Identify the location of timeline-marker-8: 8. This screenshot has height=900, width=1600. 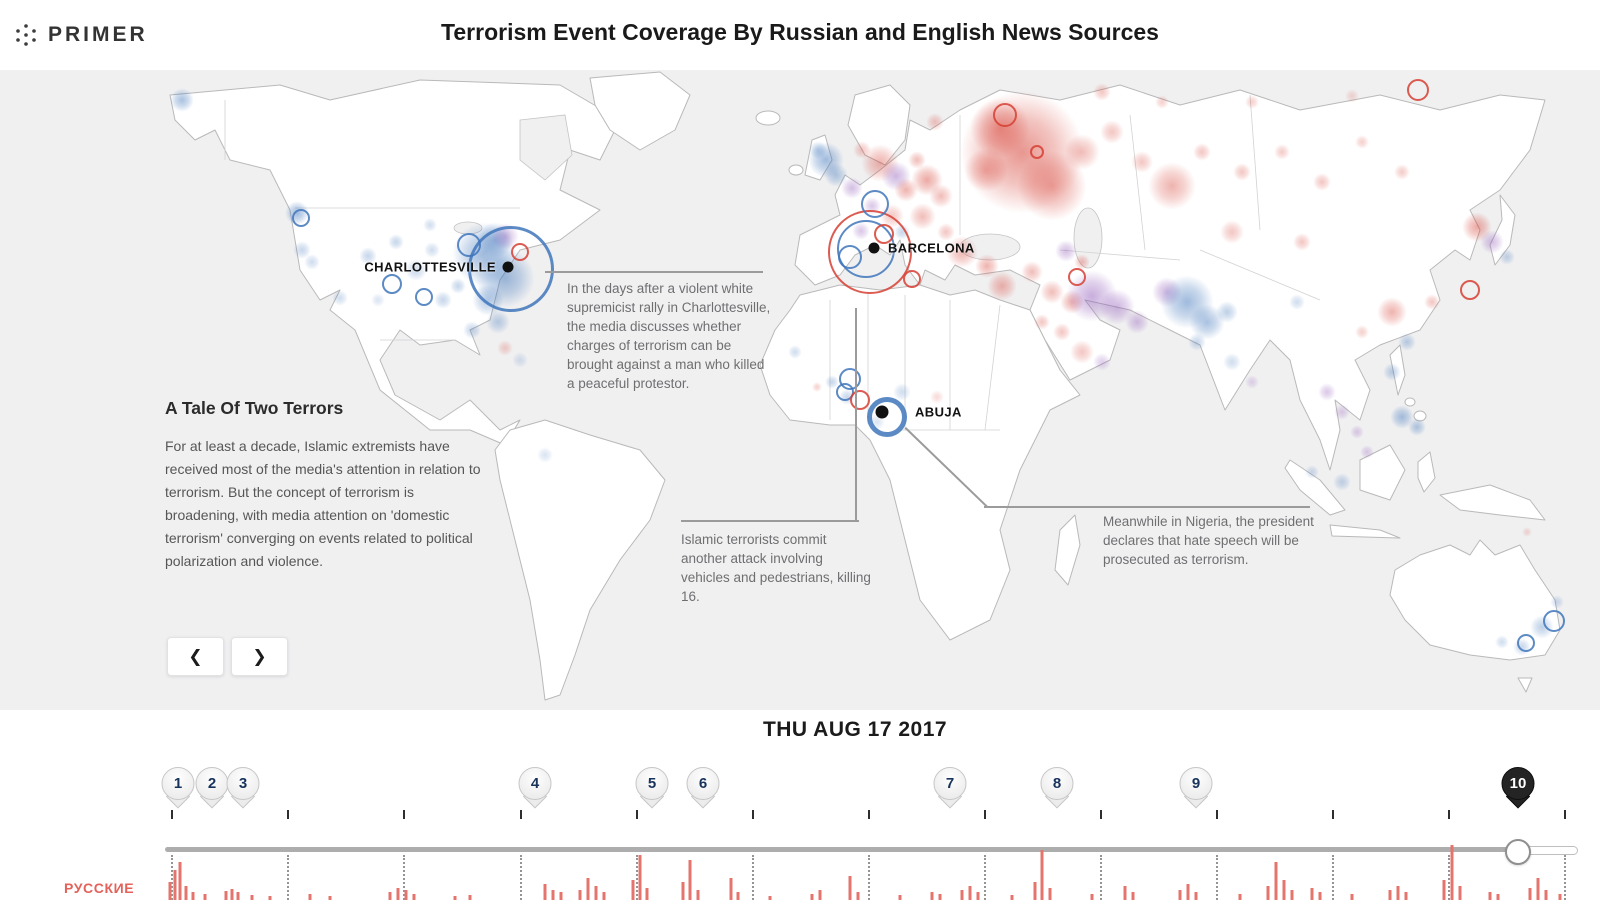
(1057, 790).